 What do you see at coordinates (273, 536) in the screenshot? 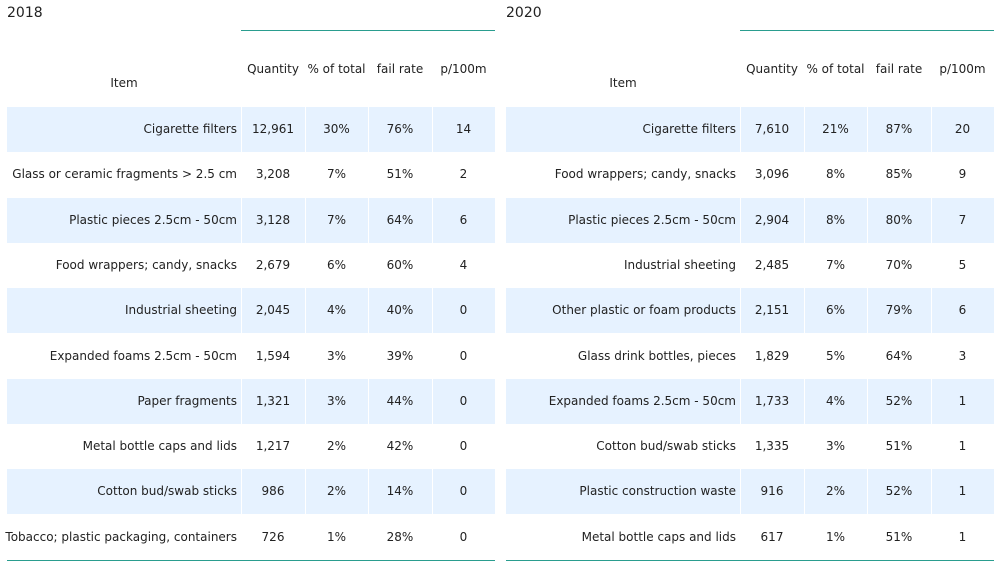
I see `value-cell: 726` at bounding box center [273, 536].